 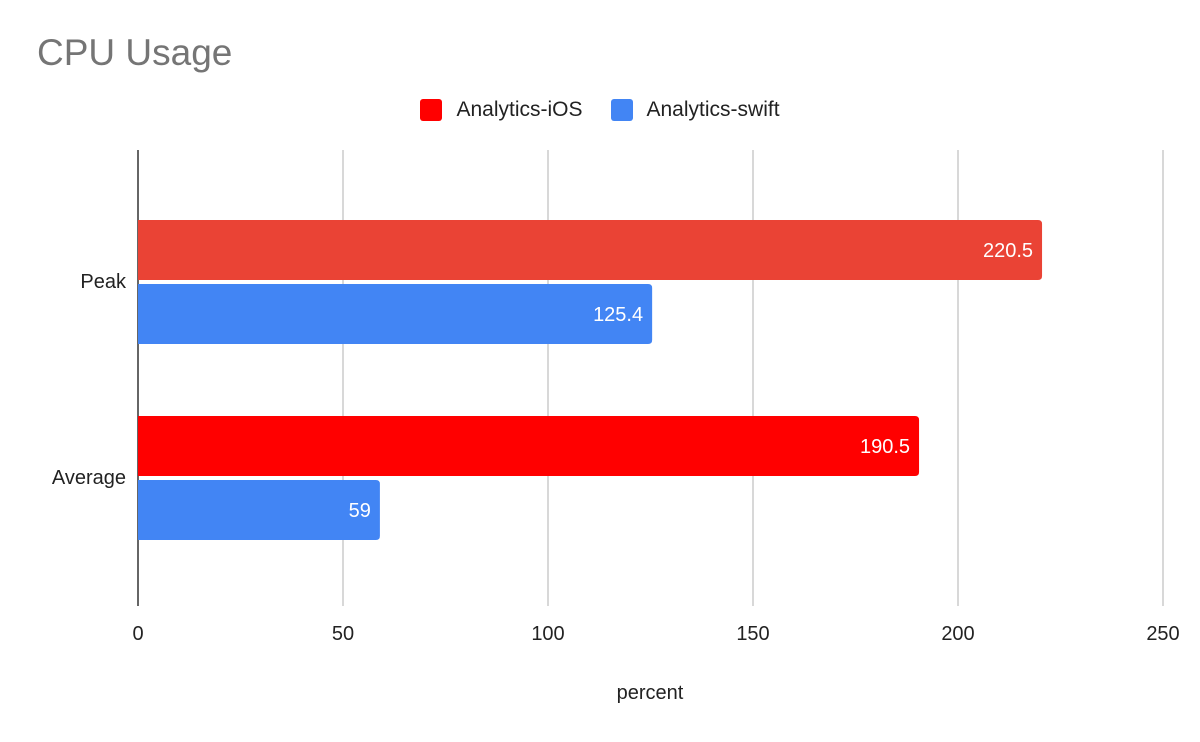 I want to click on x-tick-label: 150, so click(x=752, y=634).